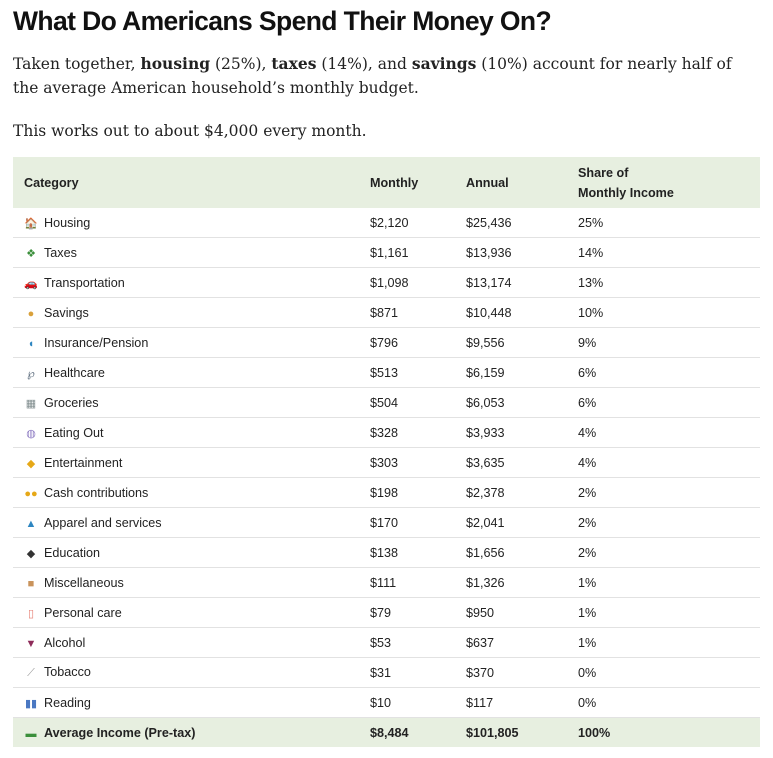  What do you see at coordinates (191, 612) in the screenshot?
I see `cell-category: ▯ Personal care` at bounding box center [191, 612].